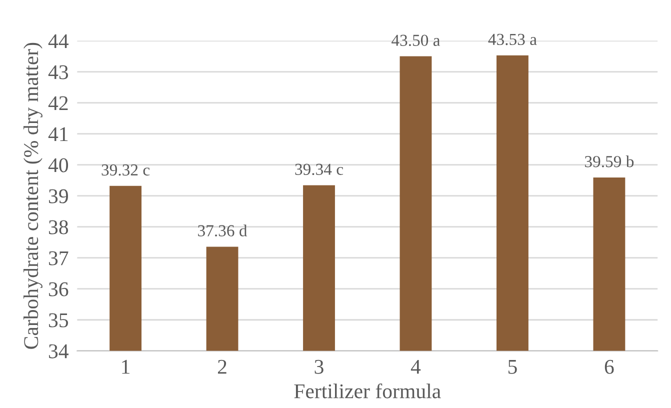  I want to click on y-tick-label: 39, so click(58, 196).